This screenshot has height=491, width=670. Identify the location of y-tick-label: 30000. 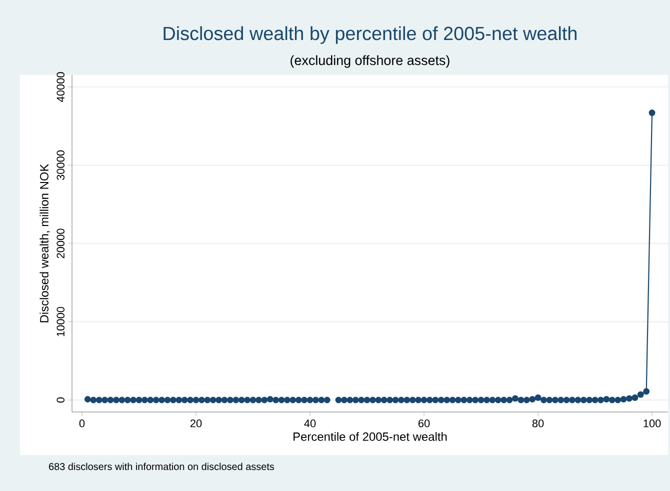
(60, 165).